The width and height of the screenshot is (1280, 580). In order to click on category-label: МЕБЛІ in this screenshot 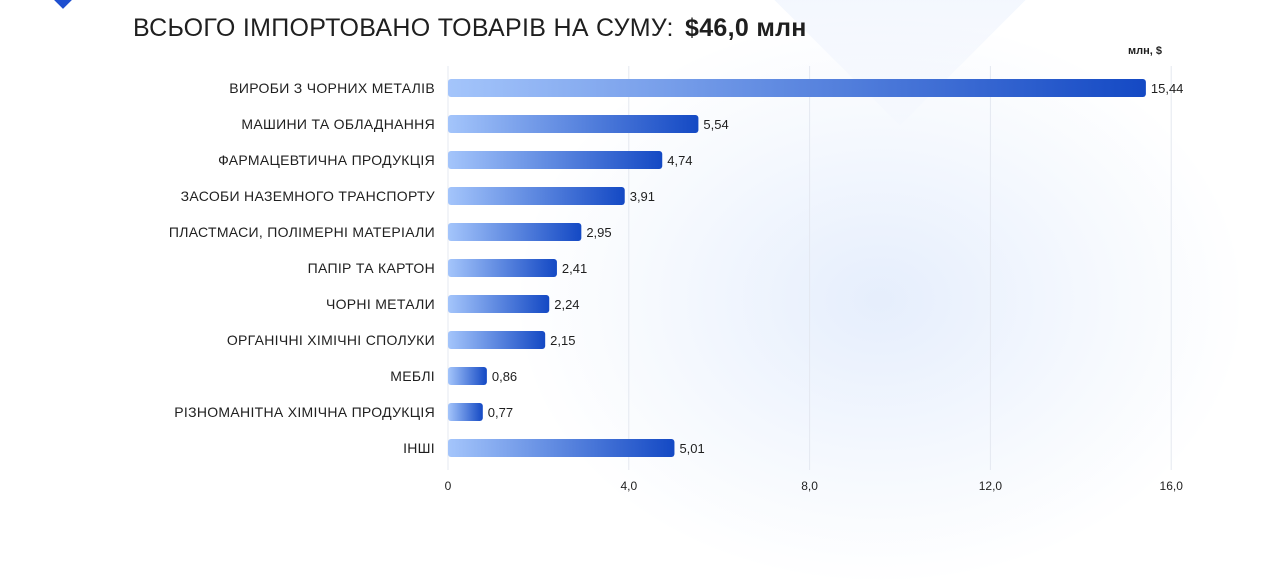, I will do `click(412, 376)`.